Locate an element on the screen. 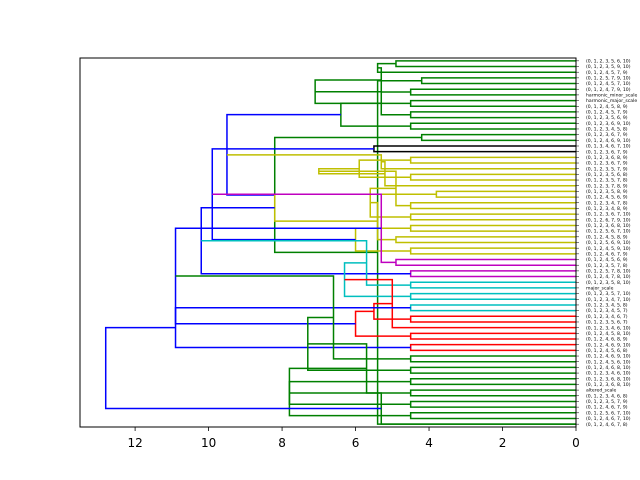  leaf-label: (0, 1, 2, 3, 4, 8, 9) is located at coordinates (607, 209).